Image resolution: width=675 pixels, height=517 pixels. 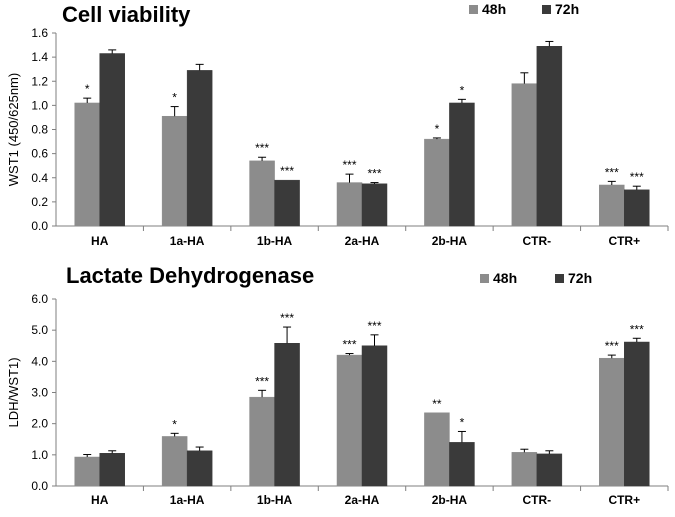 What do you see at coordinates (13, 129) in the screenshot?
I see `y-axis-label: WST1 (450/625nm)` at bounding box center [13, 129].